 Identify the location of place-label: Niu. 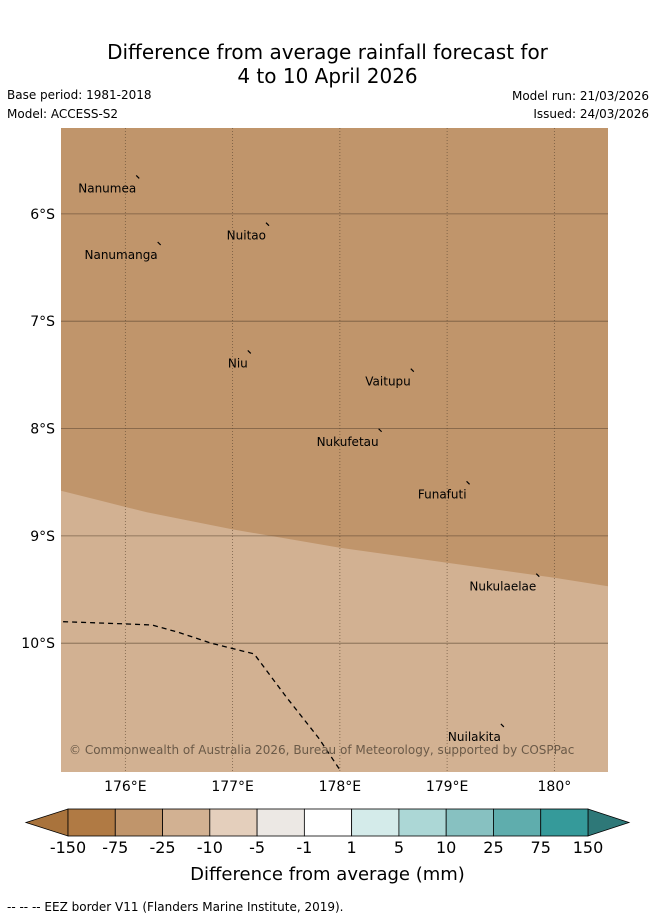
(238, 363).